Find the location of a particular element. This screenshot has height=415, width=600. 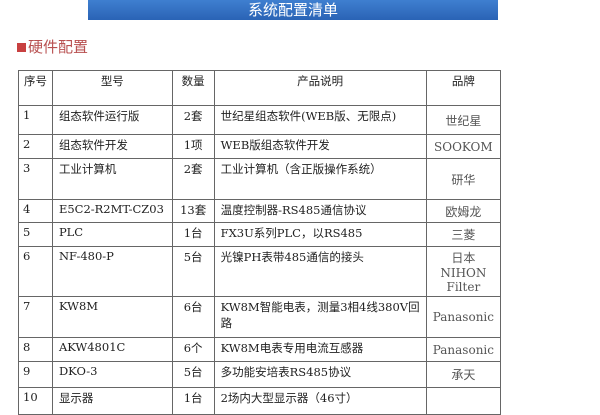

row-brand: 三菱 is located at coordinates (463, 234).